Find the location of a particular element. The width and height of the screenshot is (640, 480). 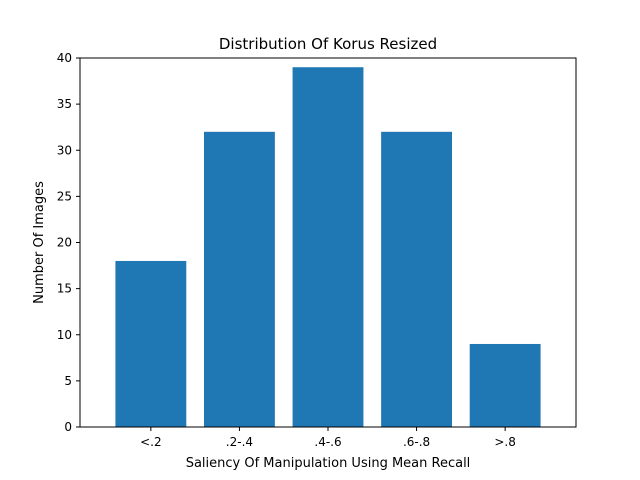

y-tick-label: 35 is located at coordinates (64, 104).